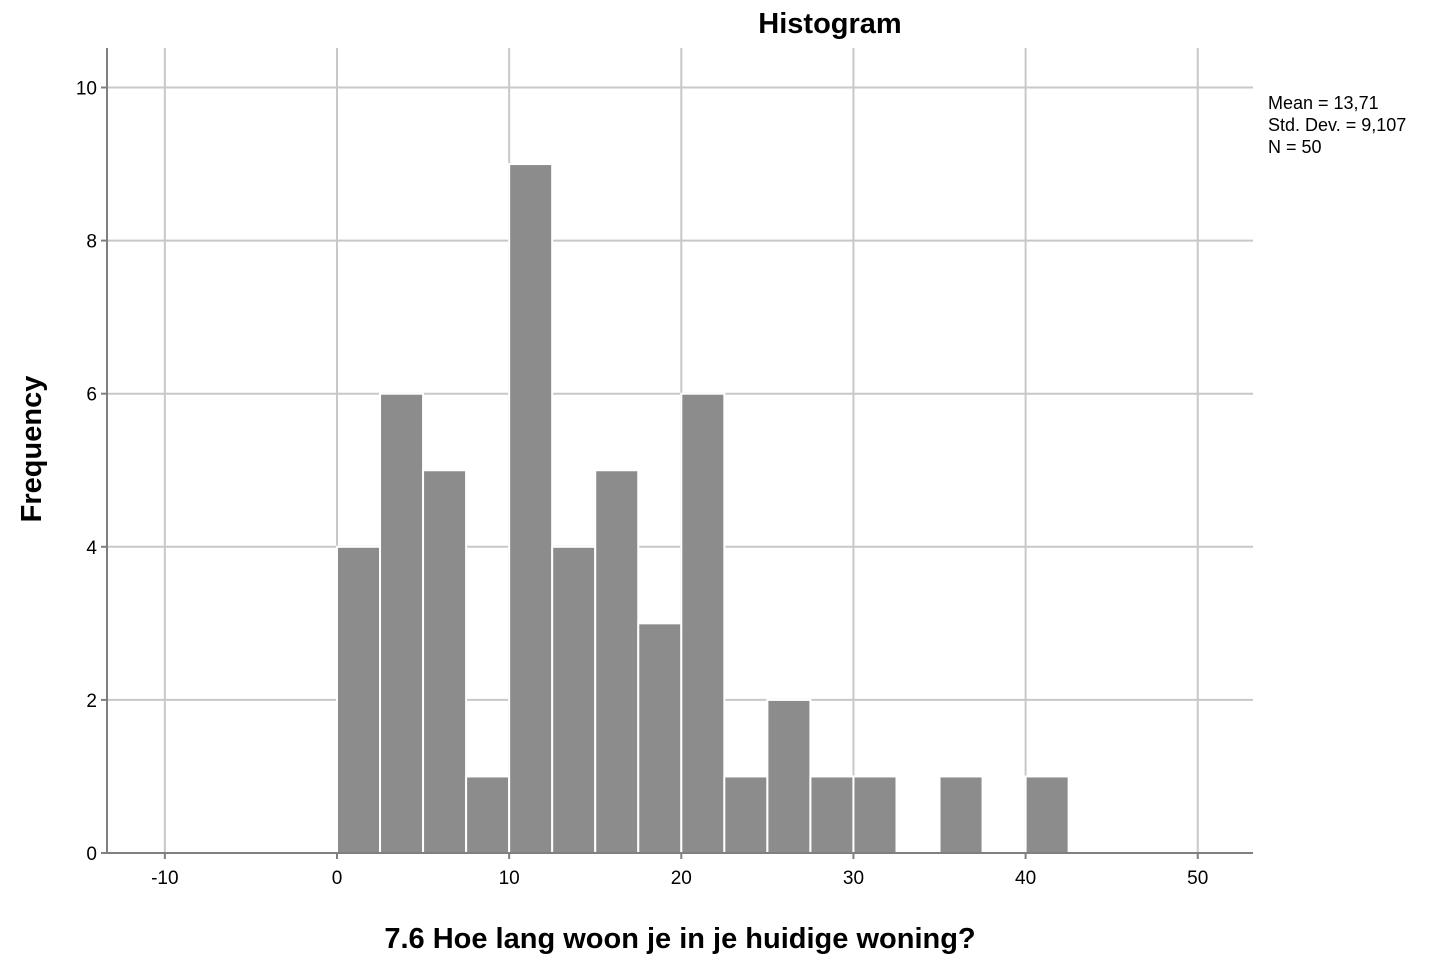 This screenshot has height=956, width=1442. I want to click on stat-std-dev: Std. Dev. = 9,107, so click(1337, 125).